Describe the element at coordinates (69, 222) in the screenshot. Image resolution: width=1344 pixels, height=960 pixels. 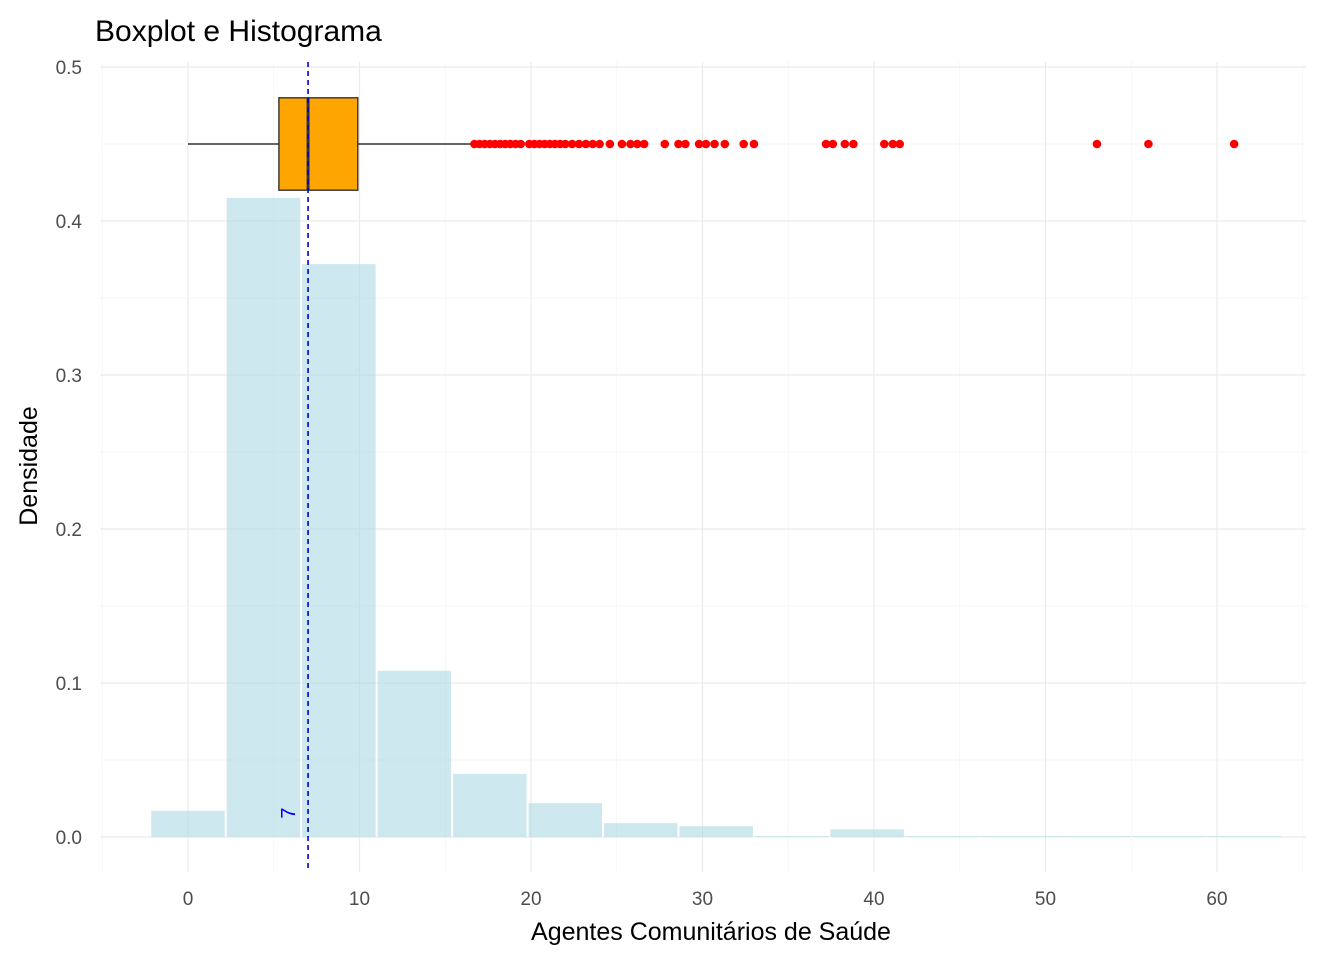
I see `y-tick-label: 0.4` at that location.